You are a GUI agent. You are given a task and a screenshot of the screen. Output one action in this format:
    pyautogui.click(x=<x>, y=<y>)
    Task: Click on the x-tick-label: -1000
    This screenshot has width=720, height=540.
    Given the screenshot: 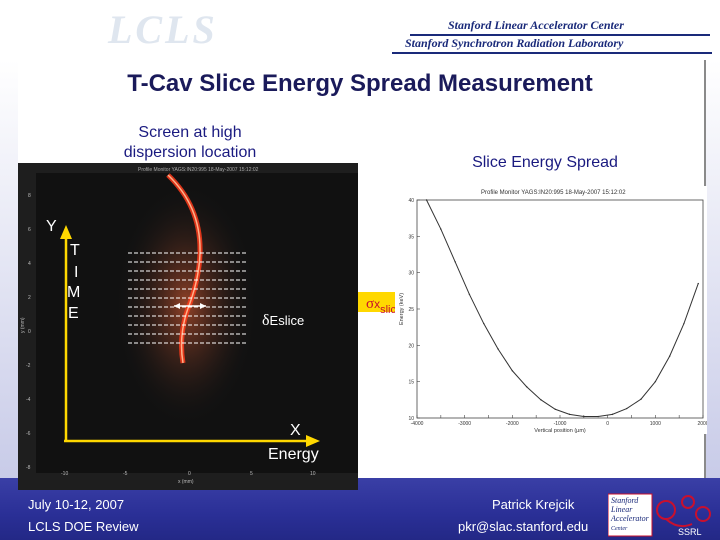 What is the action you would take?
    pyautogui.click(x=560, y=424)
    